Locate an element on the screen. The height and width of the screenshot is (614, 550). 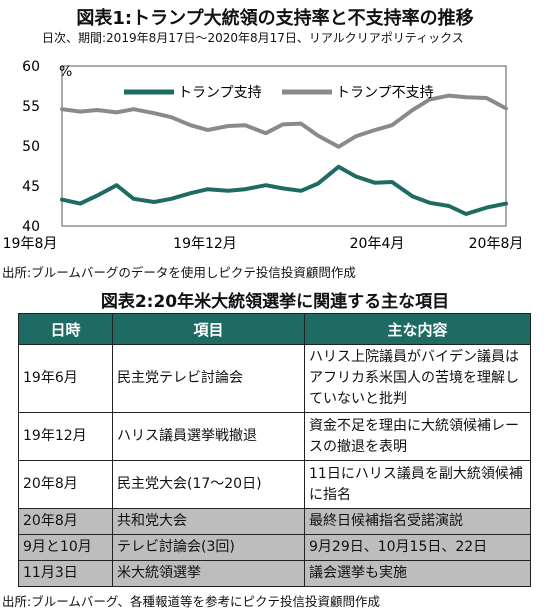
table-row: 9月と10月 テレビ討論会(3回) 9月29日、10月15日、22日 is located at coordinates (274, 547).